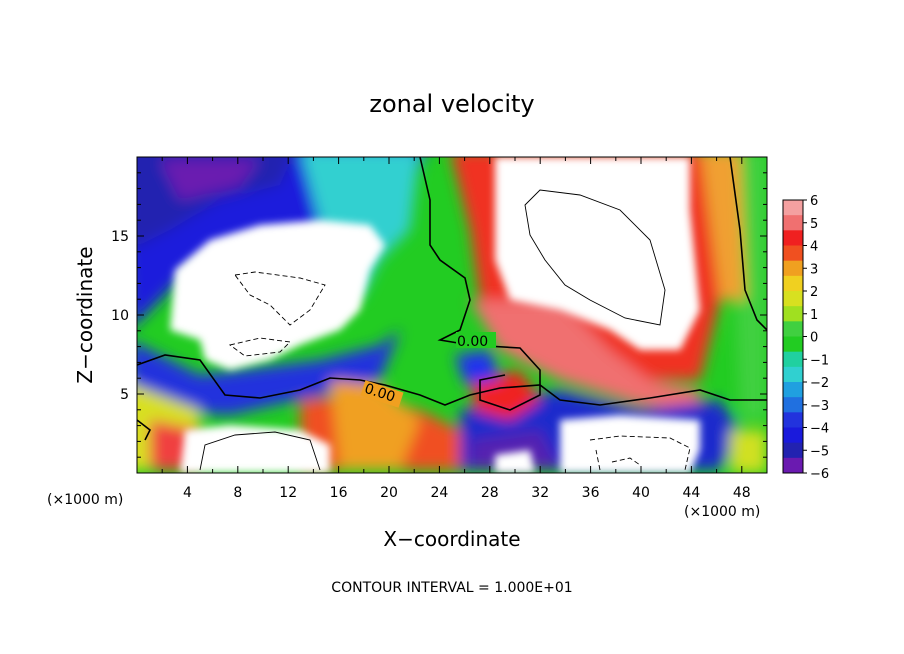 The width and height of the screenshot is (904, 654). I want to click on x-tick-label: 12, so click(288, 493).